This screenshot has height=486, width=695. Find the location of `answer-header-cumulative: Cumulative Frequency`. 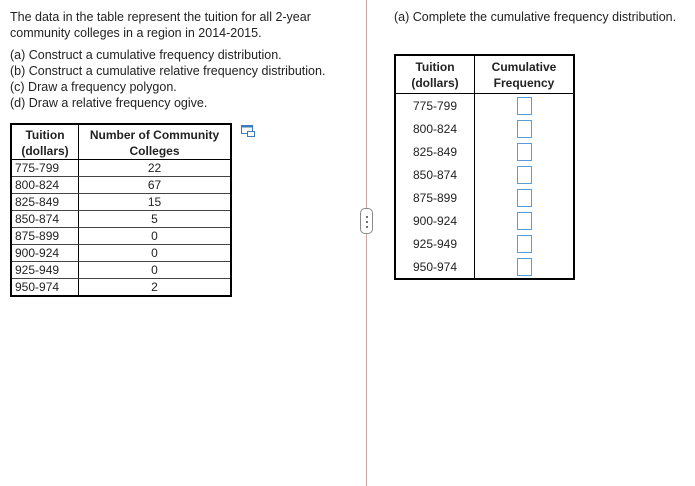

answer-header-cumulative: Cumulative Frequency is located at coordinates (524, 74).